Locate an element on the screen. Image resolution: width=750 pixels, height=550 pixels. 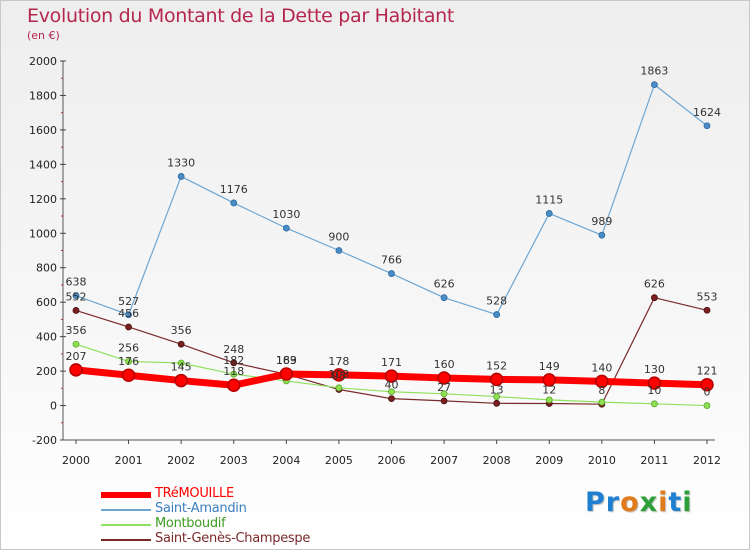
logo-letter-4: i is located at coordinates (663, 502).